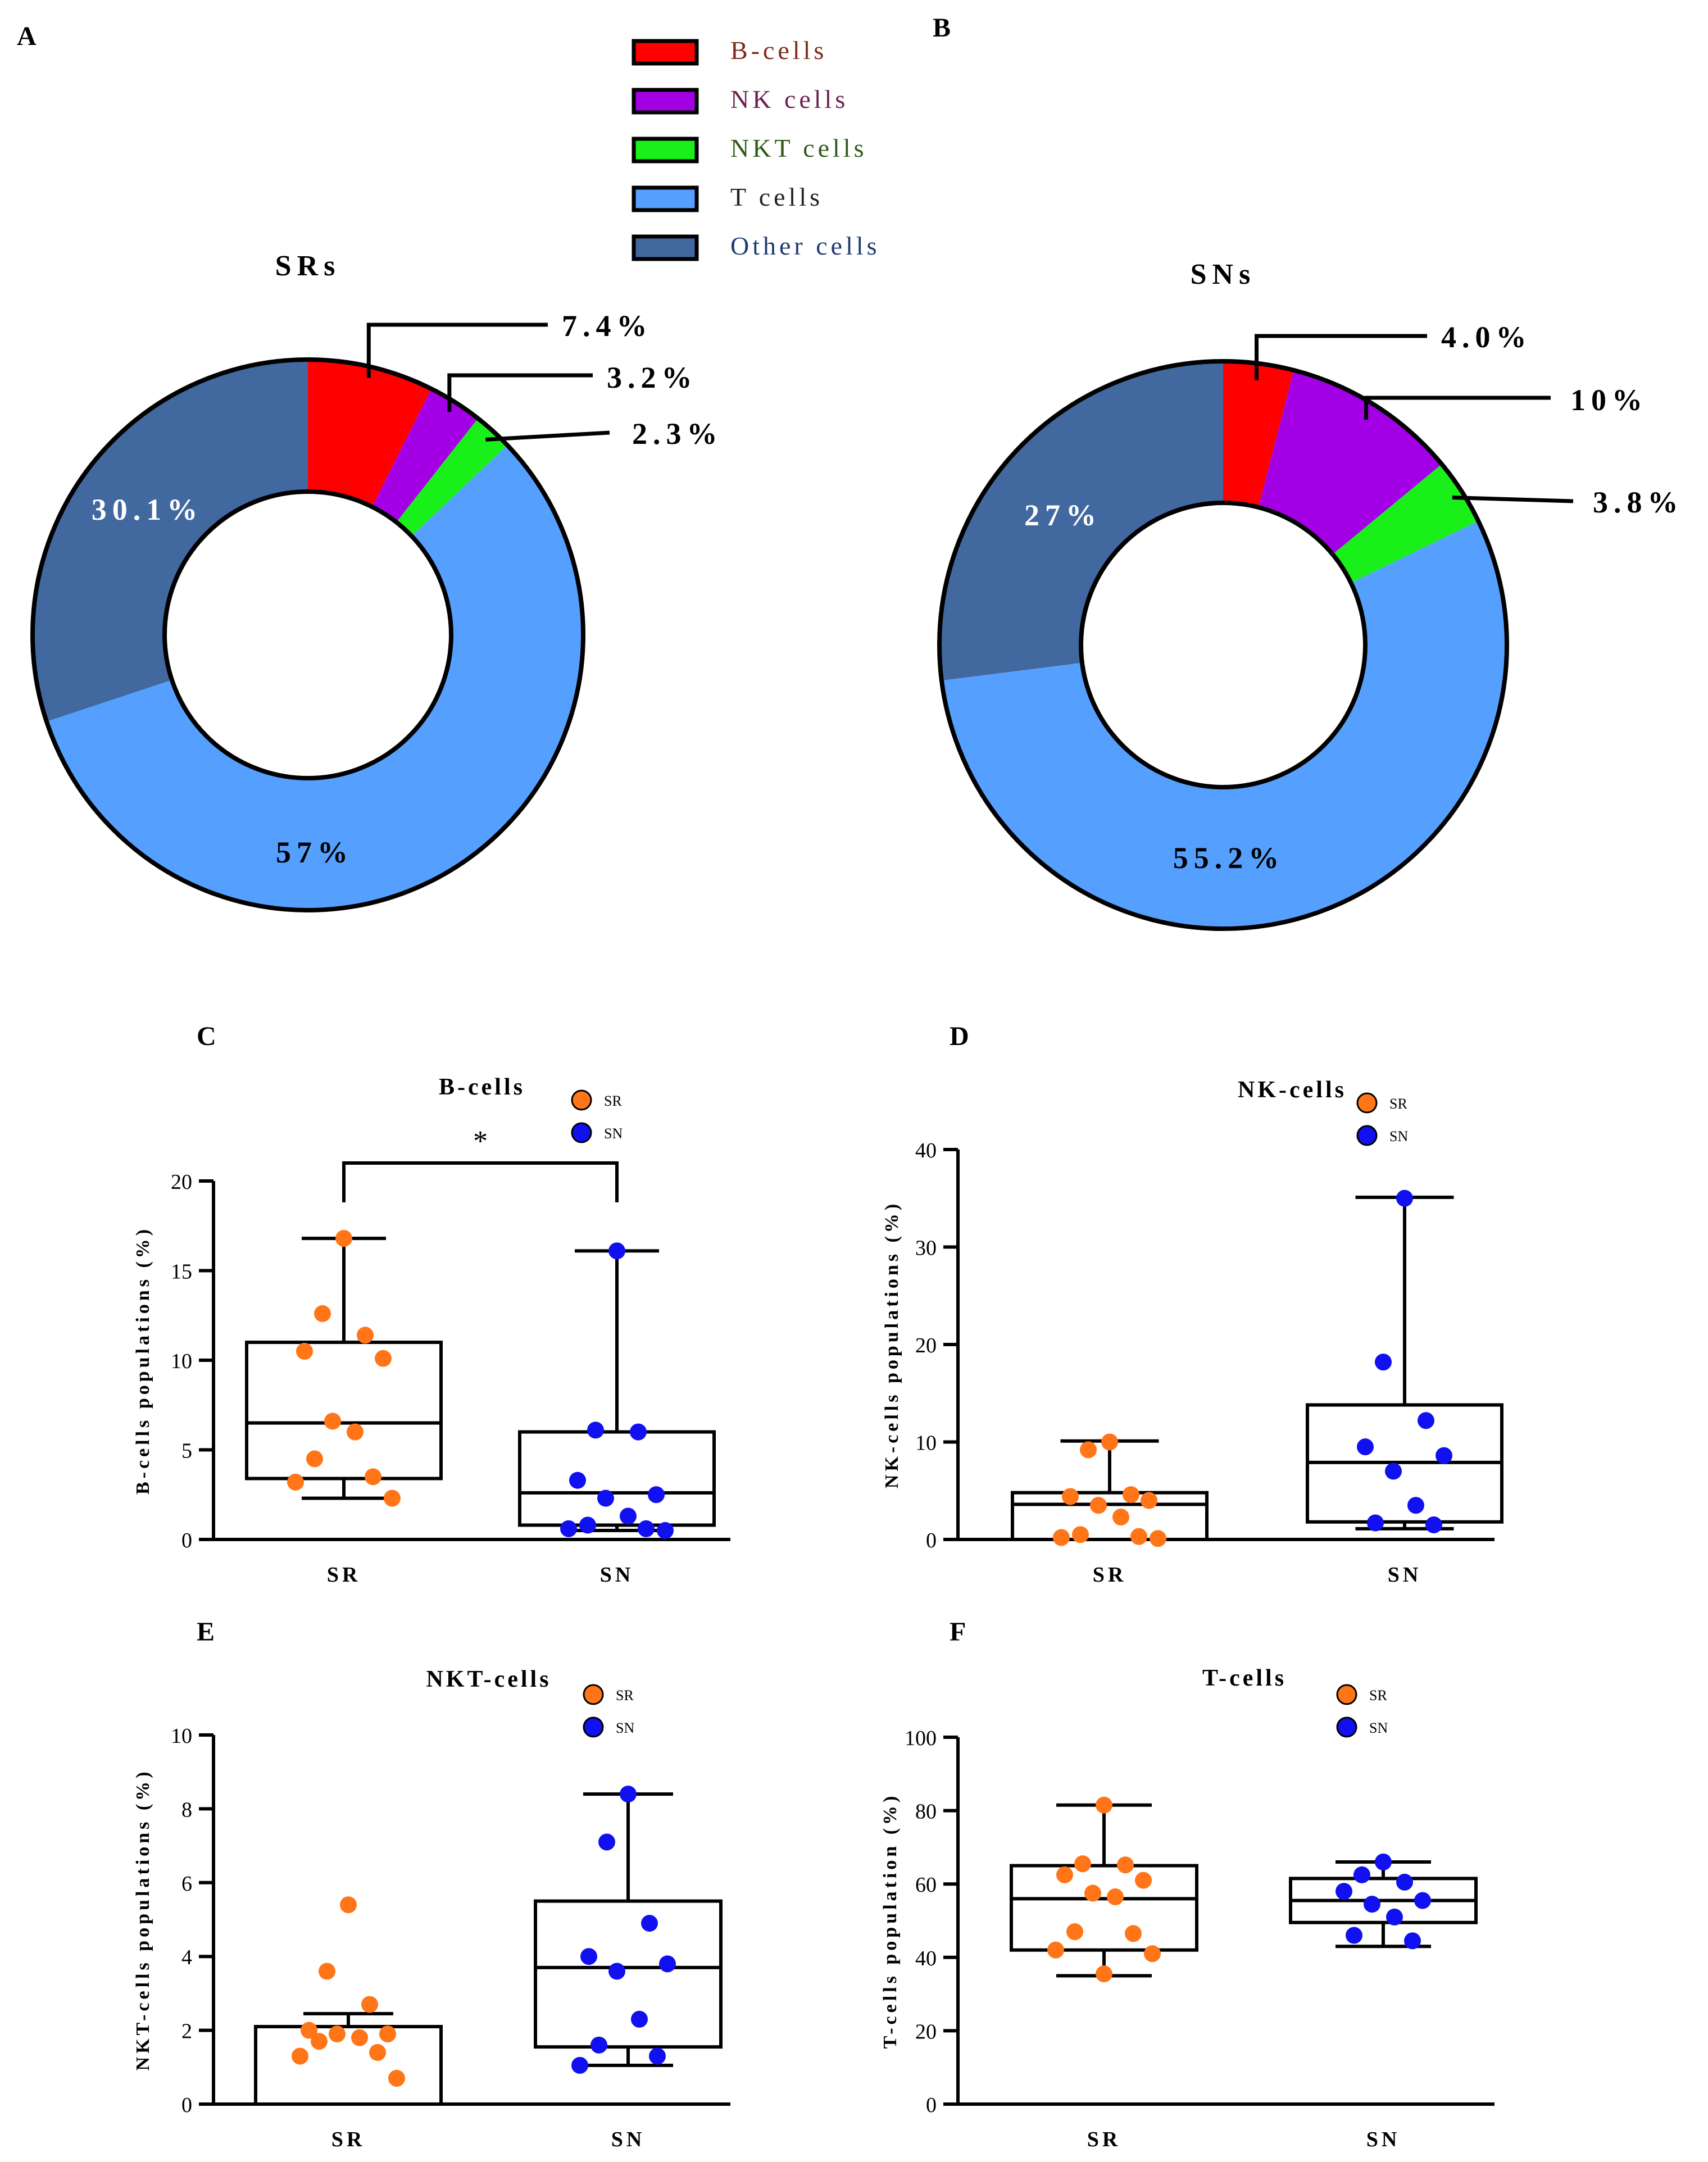 This screenshot has height=2162, width=1708. What do you see at coordinates (890, 1921) in the screenshot?
I see `y-axis-label: T-cells population (%)` at bounding box center [890, 1921].